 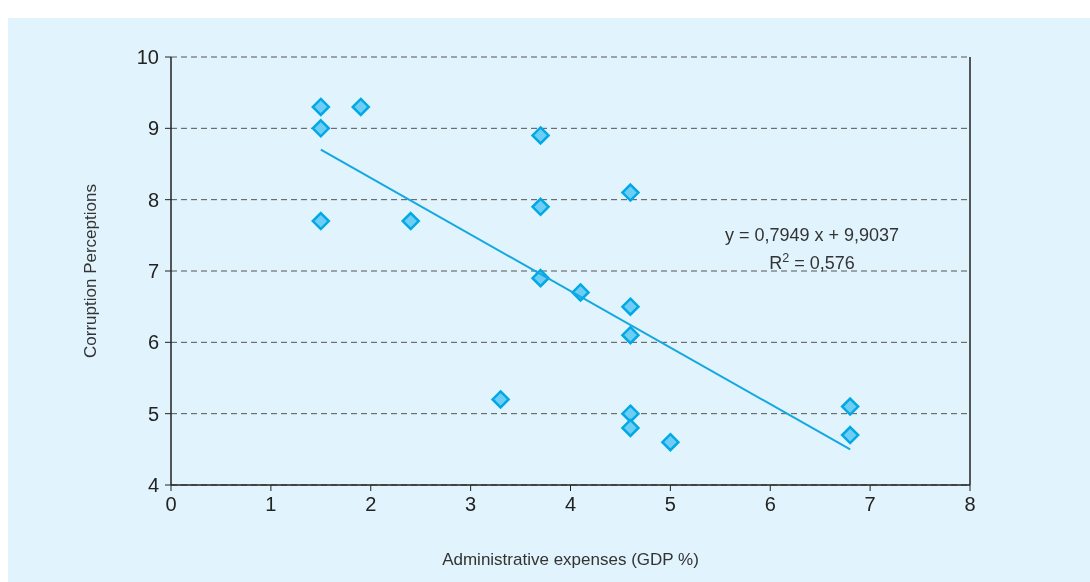 I want to click on x-tick-label: 2, so click(x=371, y=504).